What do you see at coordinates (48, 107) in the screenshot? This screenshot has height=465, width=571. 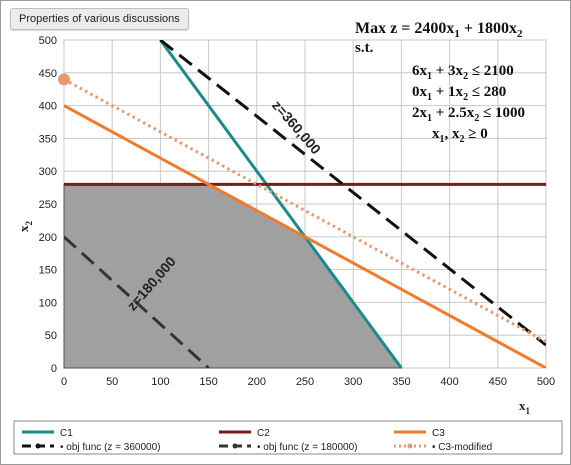 I see `y-tick-label: 400` at bounding box center [48, 107].